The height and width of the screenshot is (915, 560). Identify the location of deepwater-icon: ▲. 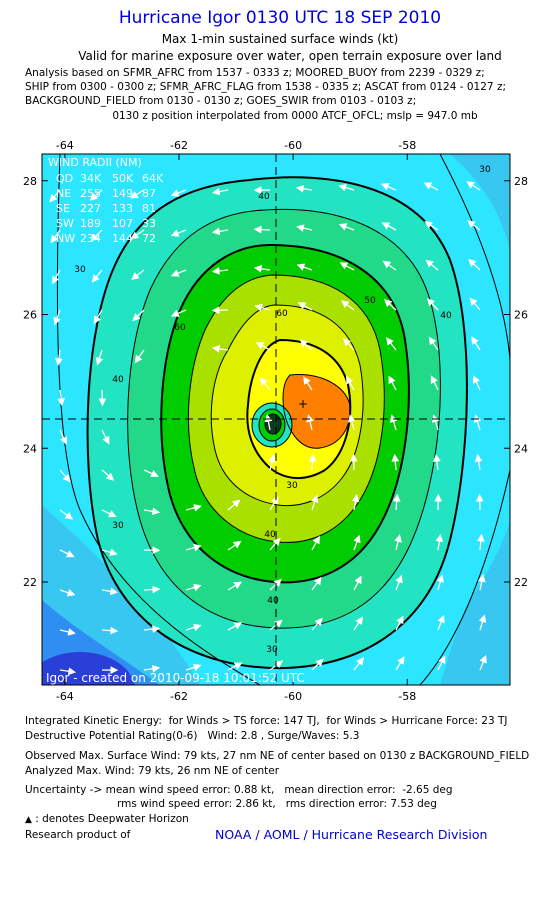
(28, 820).